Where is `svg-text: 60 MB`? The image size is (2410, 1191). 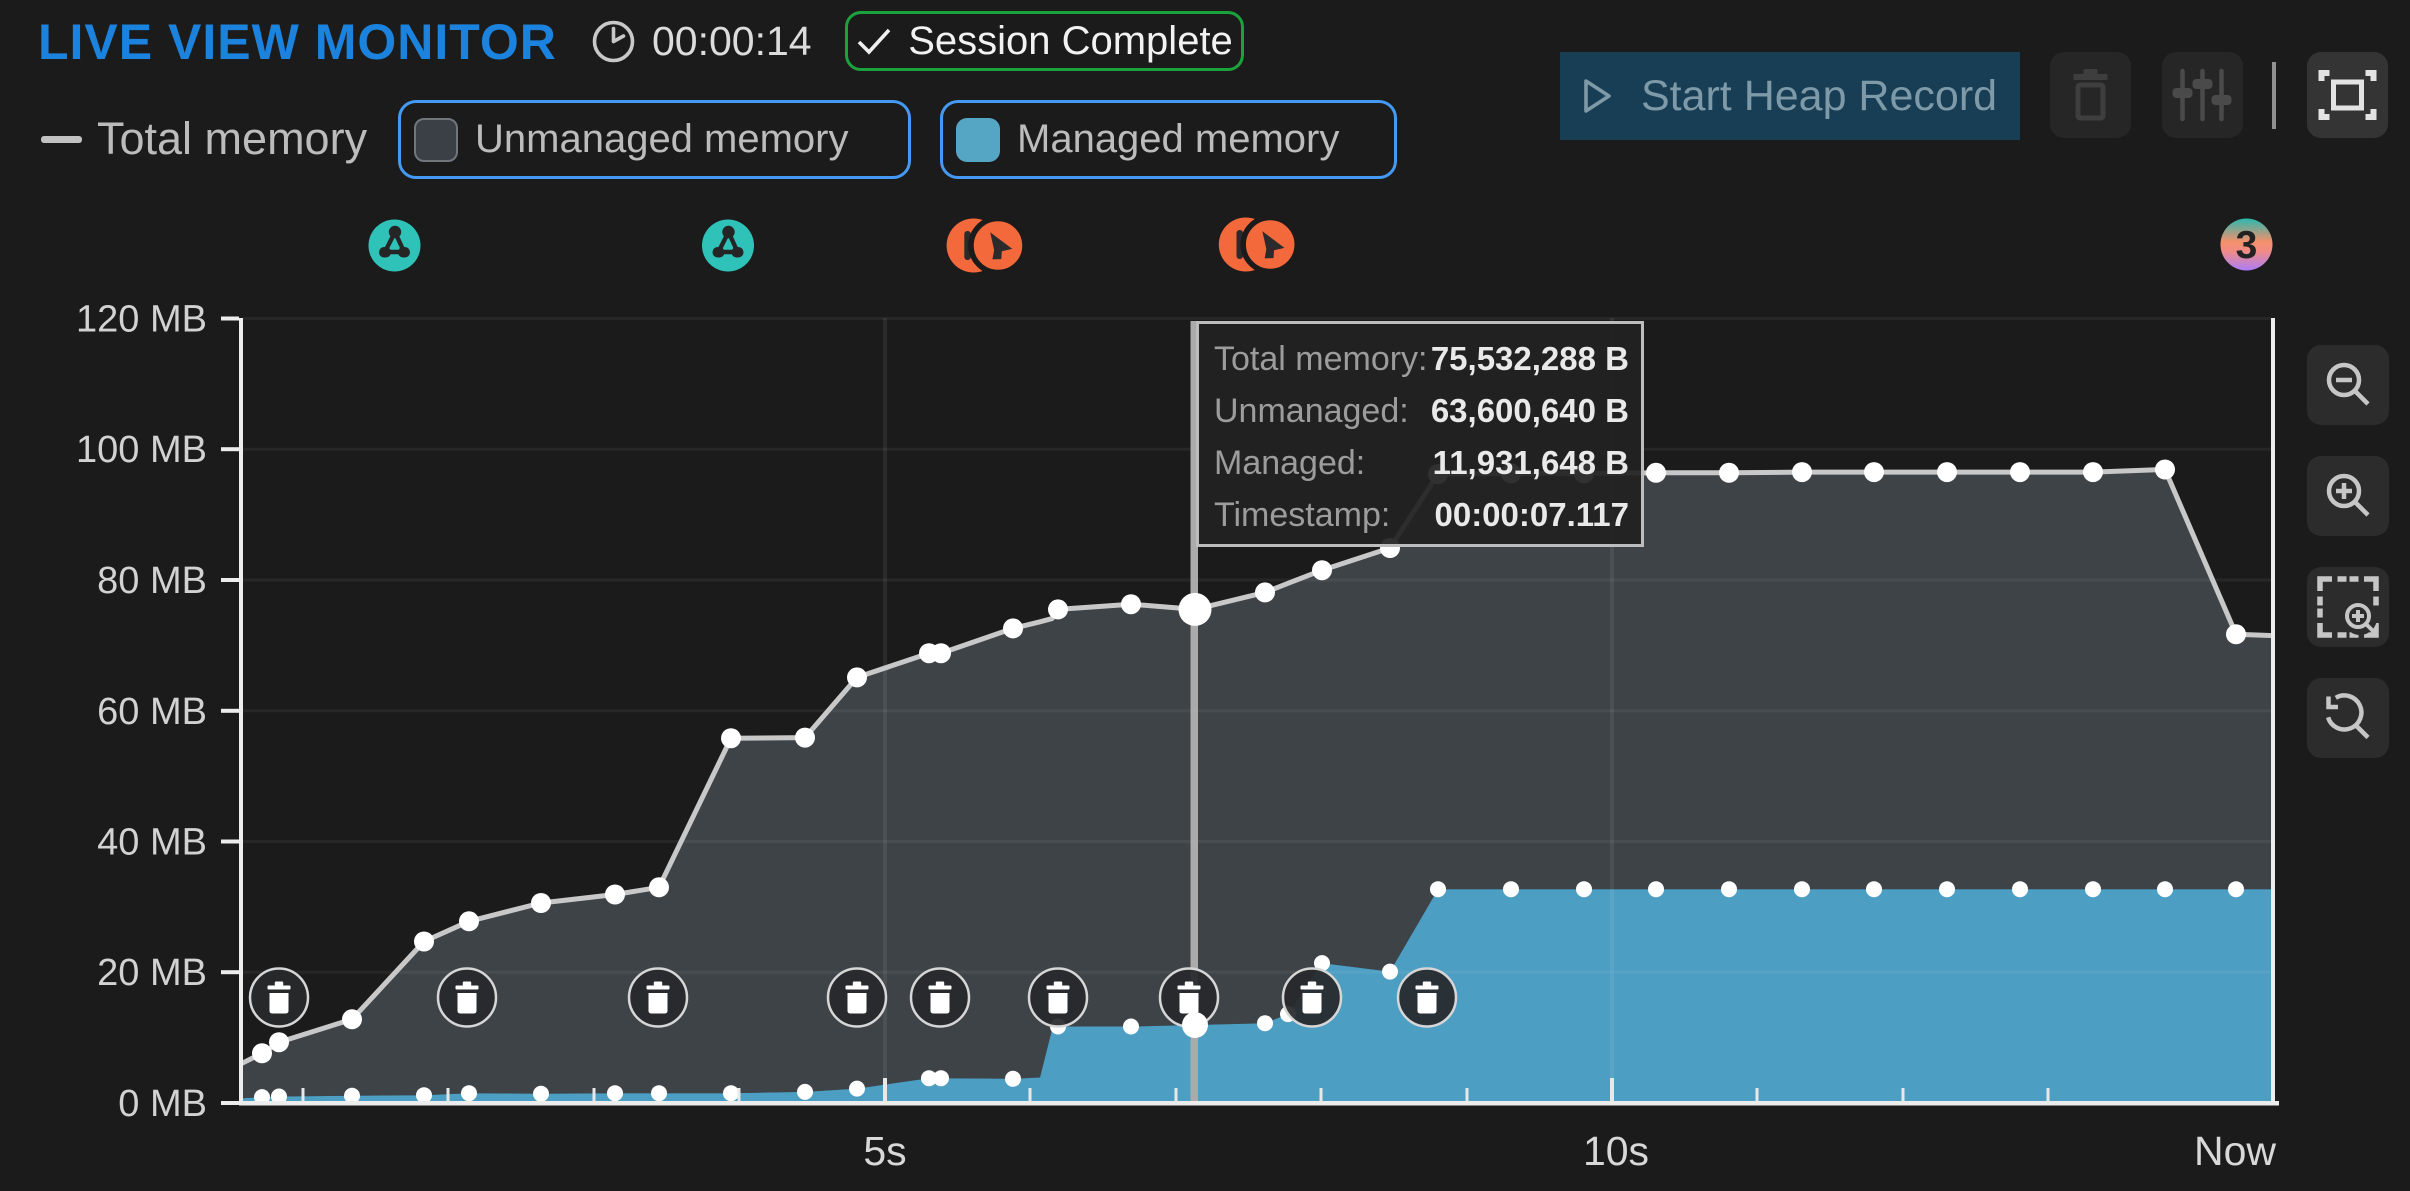
svg-text: 60 MB is located at coordinates (152, 712).